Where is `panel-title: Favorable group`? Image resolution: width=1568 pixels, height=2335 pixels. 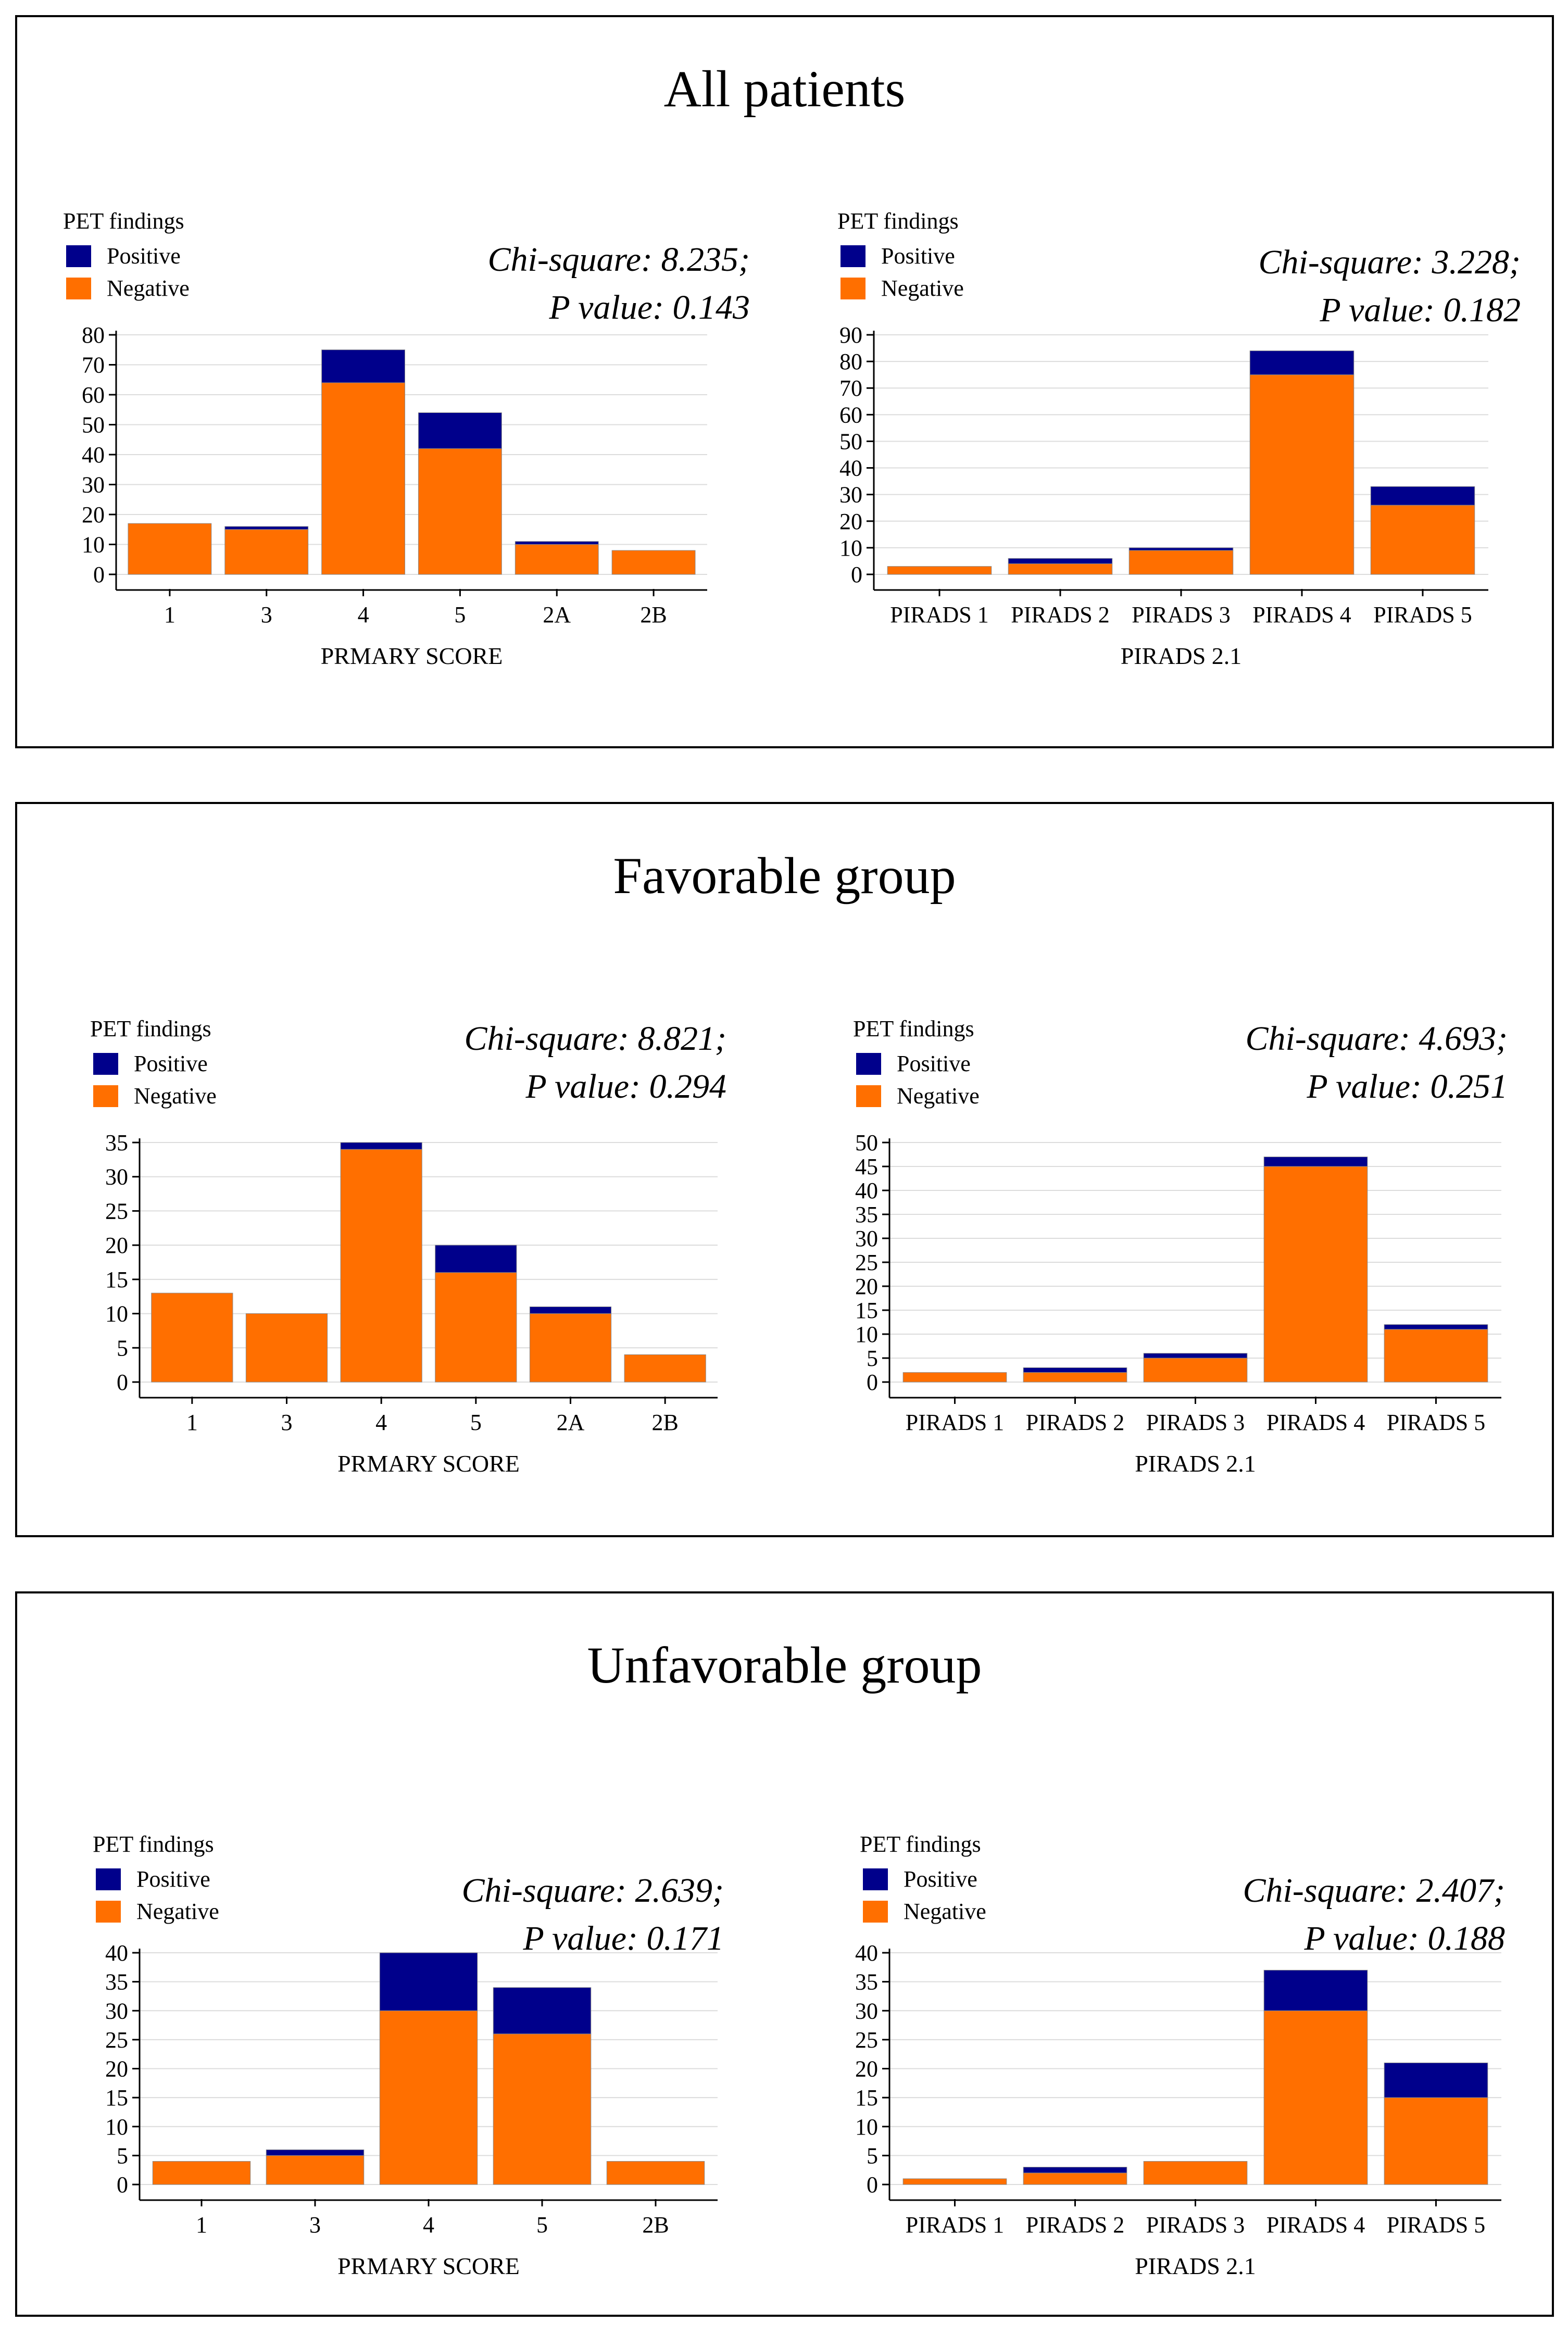 panel-title: Favorable group is located at coordinates (784, 876).